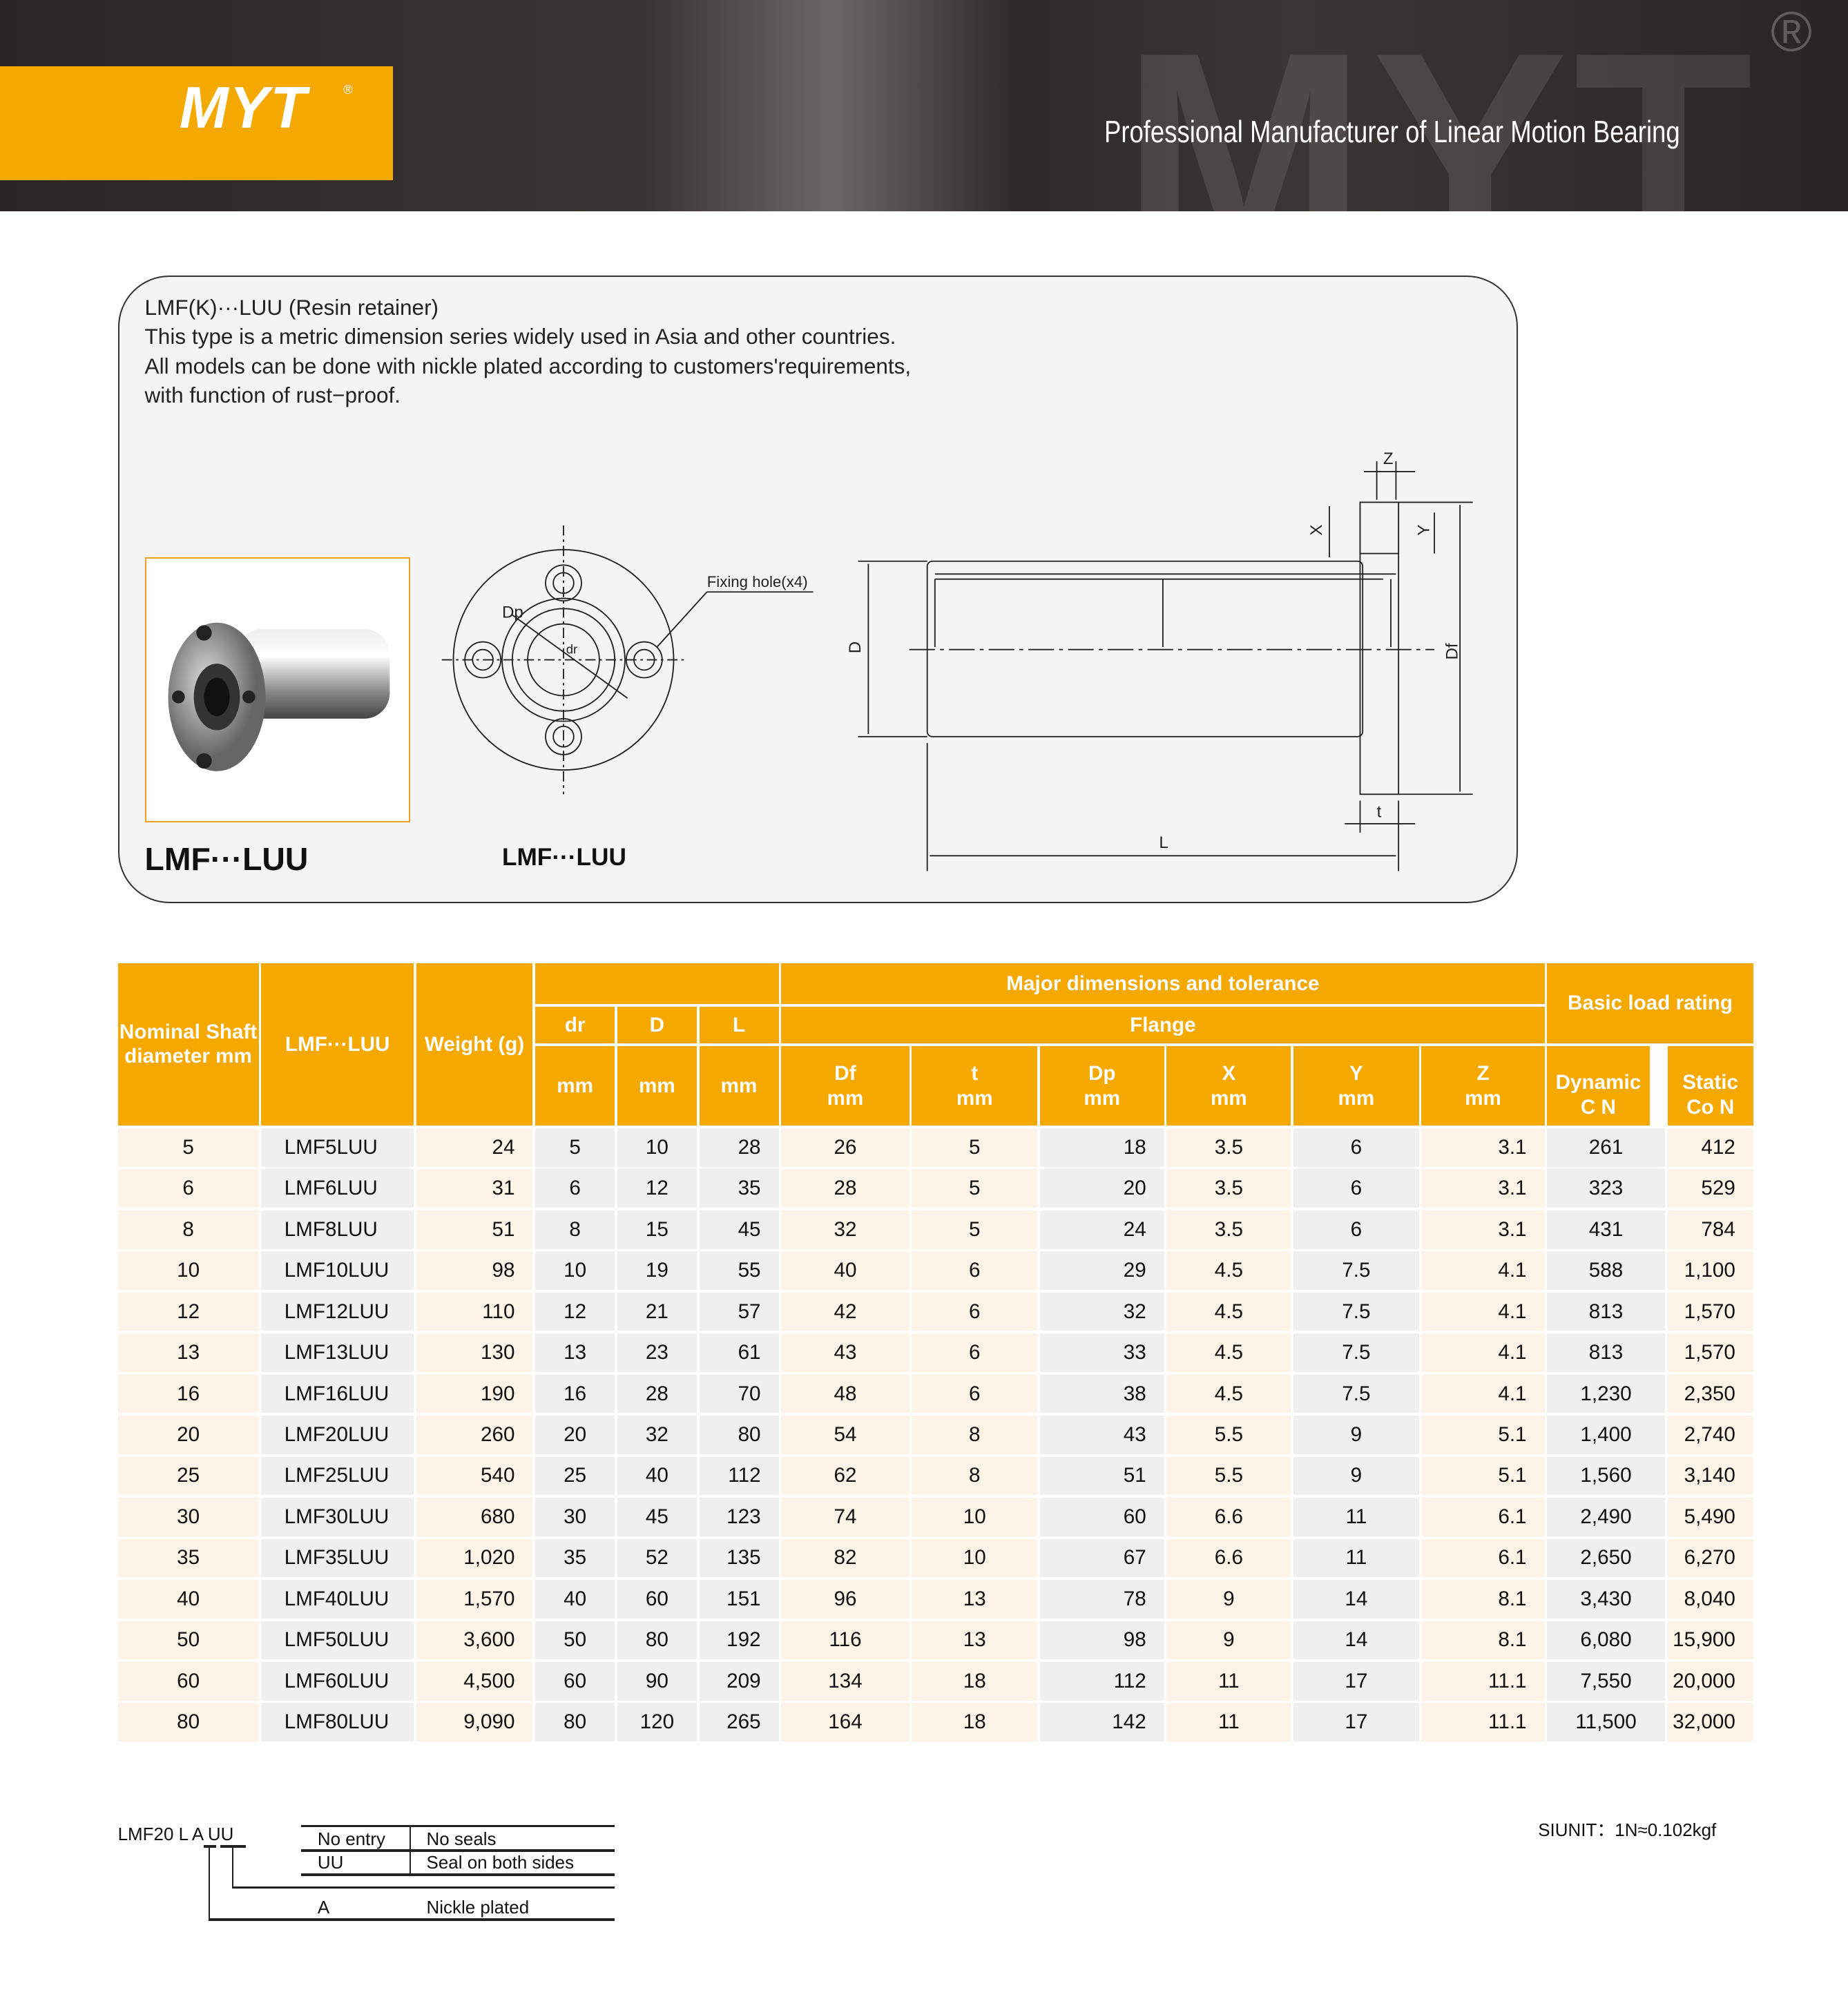 The image size is (1848, 2008). I want to click on watermark-logo: MYT, so click(1440, 105).